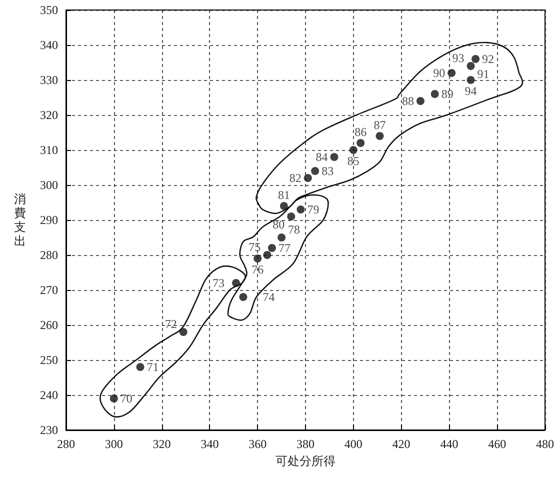 This screenshot has width=560, height=483. Describe the element at coordinates (294, 229) in the screenshot. I see `annotation: 78` at that location.